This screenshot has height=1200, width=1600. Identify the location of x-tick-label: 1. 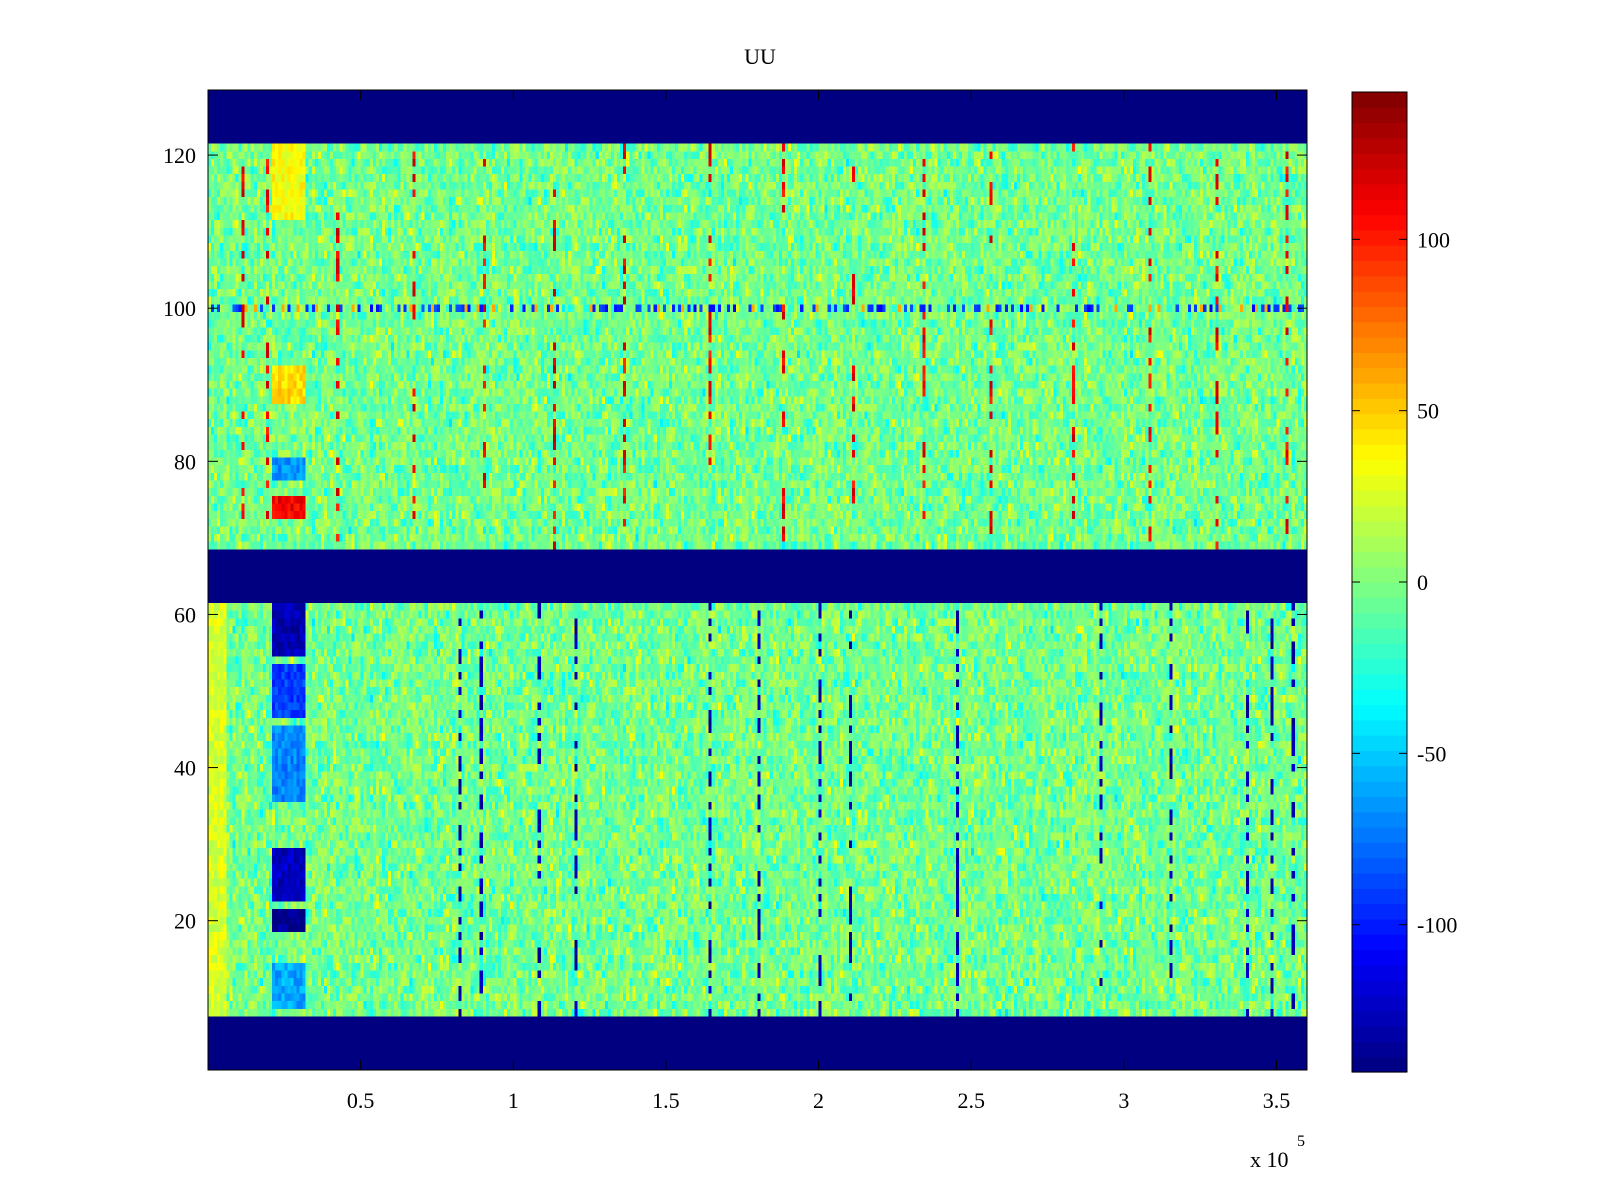
(513, 1100).